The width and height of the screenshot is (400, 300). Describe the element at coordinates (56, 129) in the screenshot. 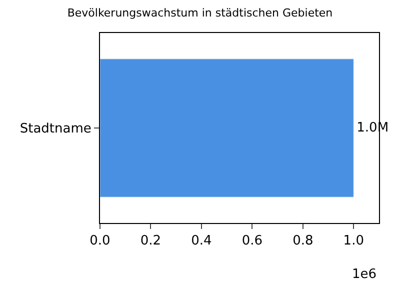

I see `y-tick-label: Stadtname` at that location.